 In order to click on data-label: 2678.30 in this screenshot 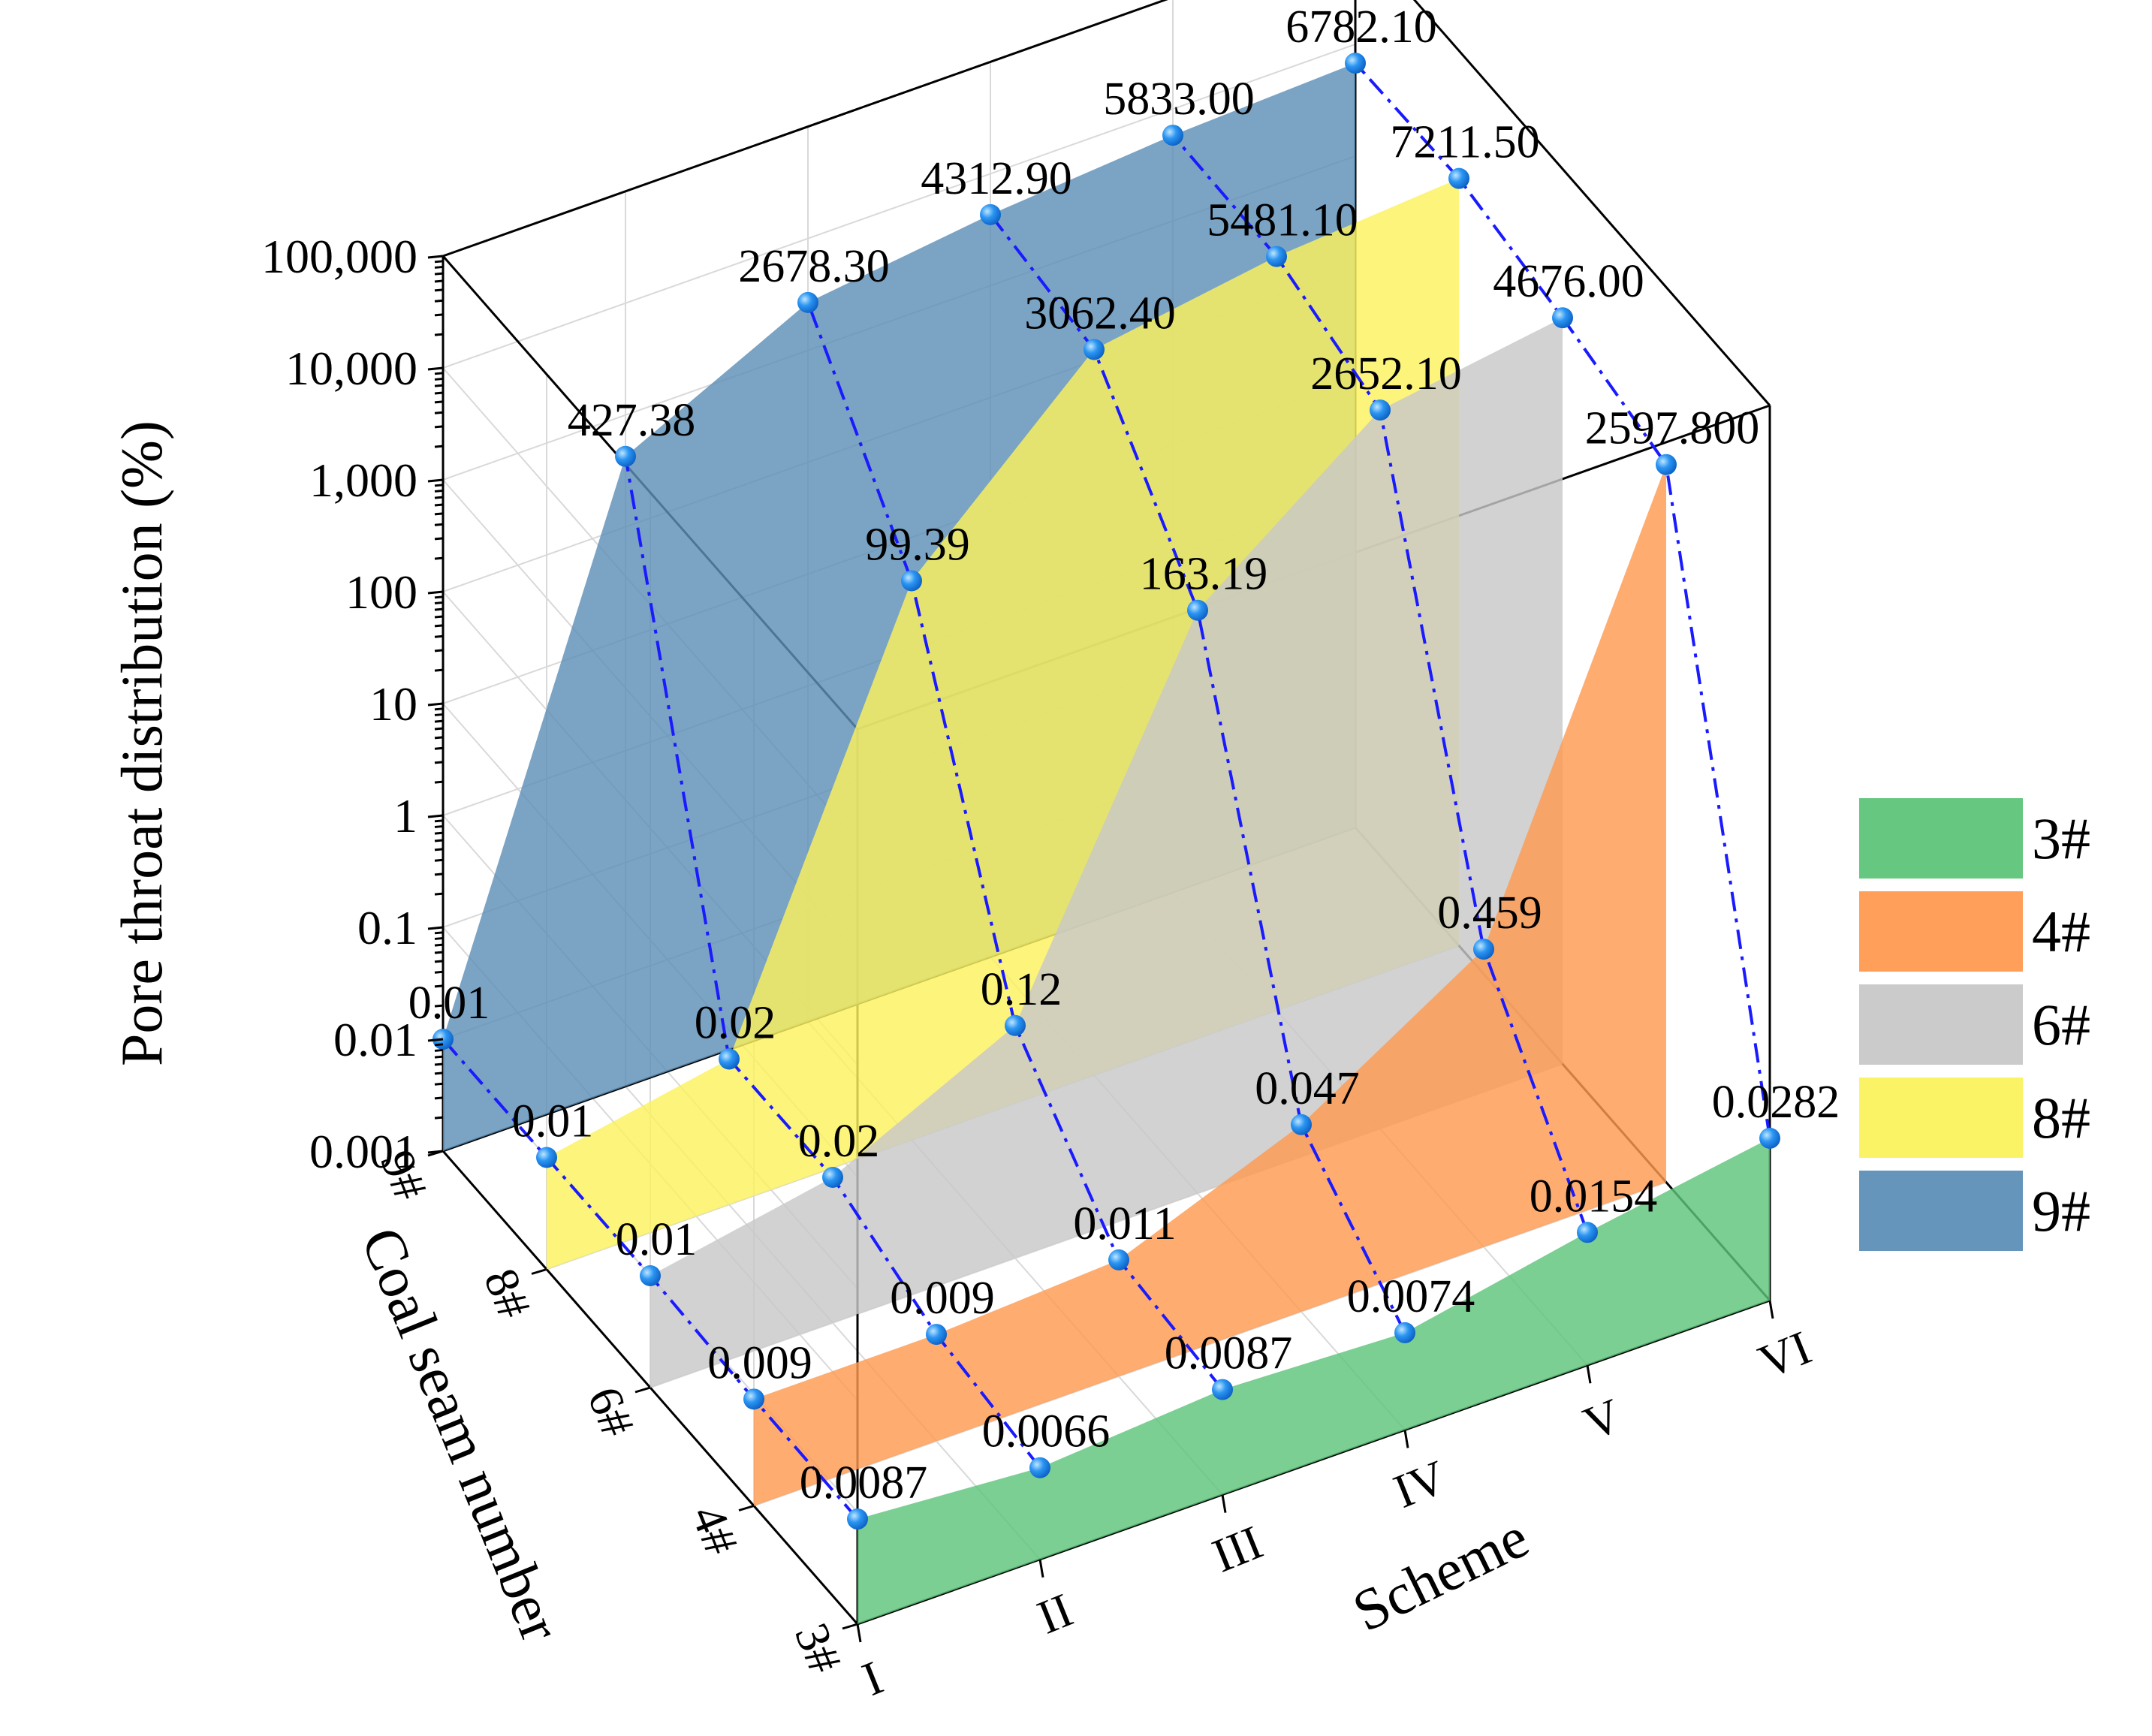, I will do `click(814, 266)`.